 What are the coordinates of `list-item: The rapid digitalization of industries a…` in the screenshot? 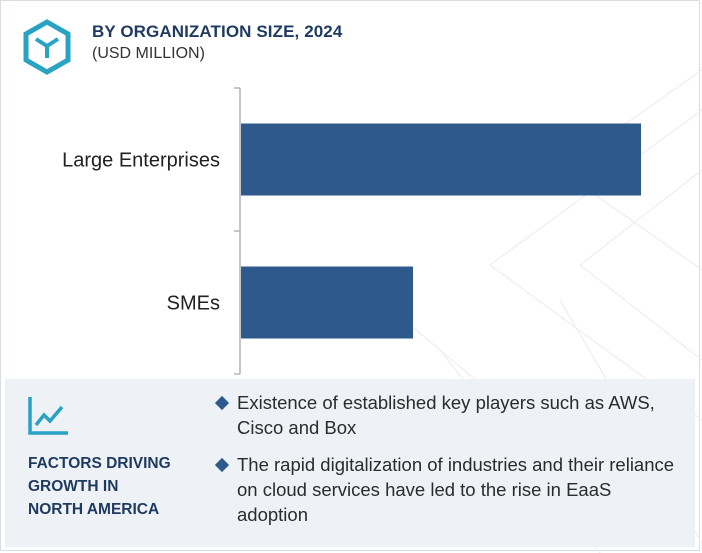 It's located at (449, 489).